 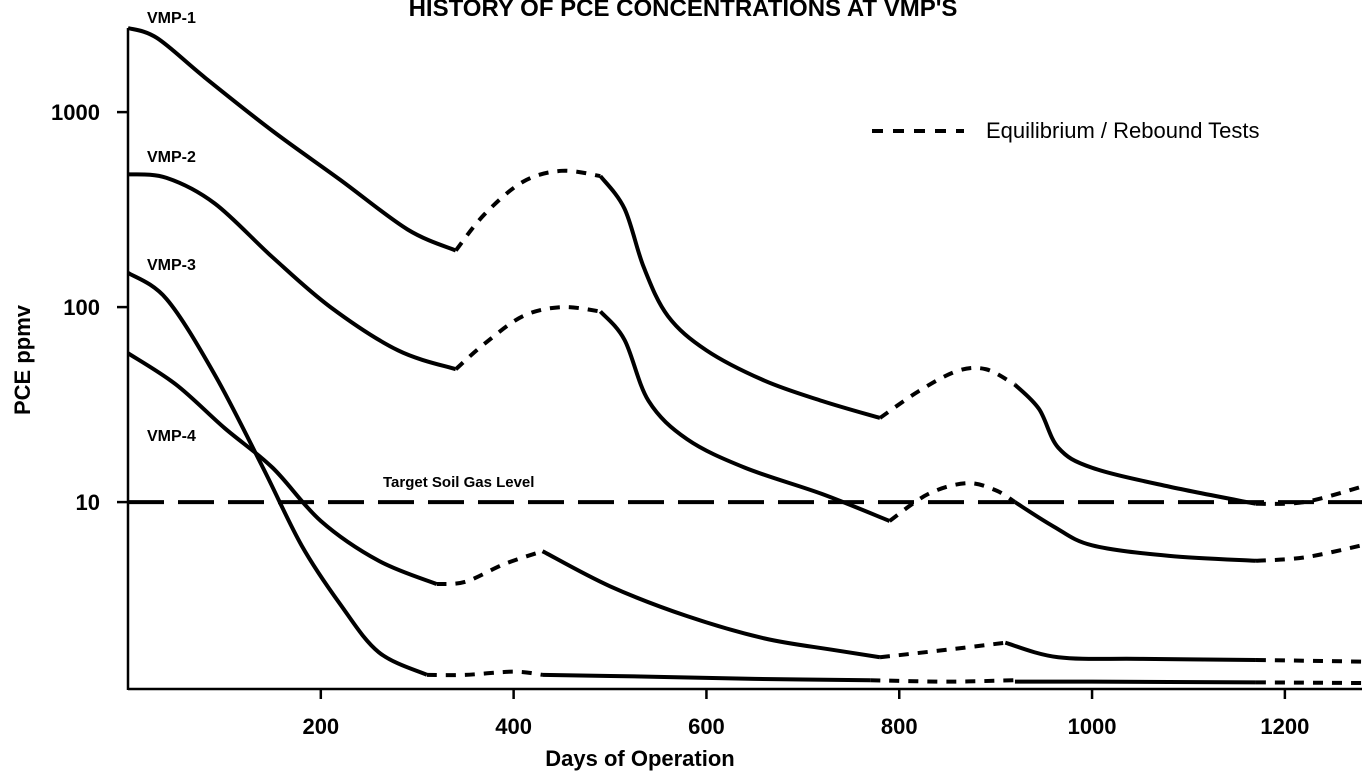 I want to click on y-tick-label-100: 100, so click(x=81, y=307).